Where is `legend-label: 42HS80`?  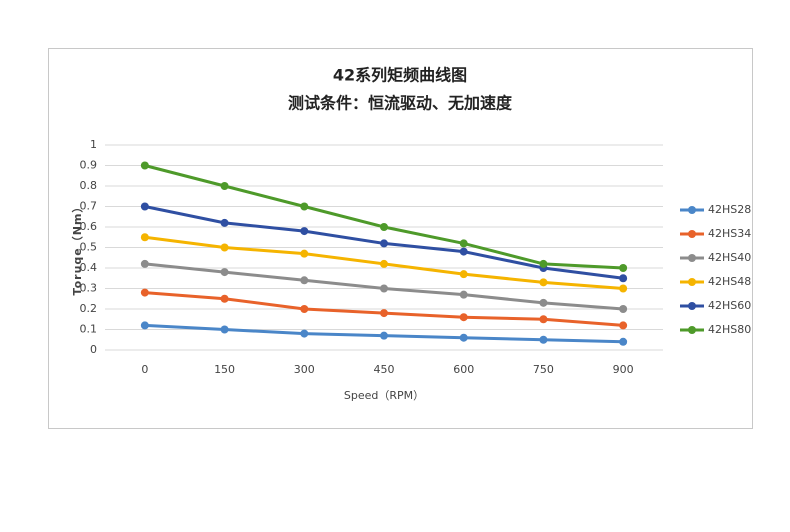
legend-label: 42HS80 is located at coordinates (729, 329).